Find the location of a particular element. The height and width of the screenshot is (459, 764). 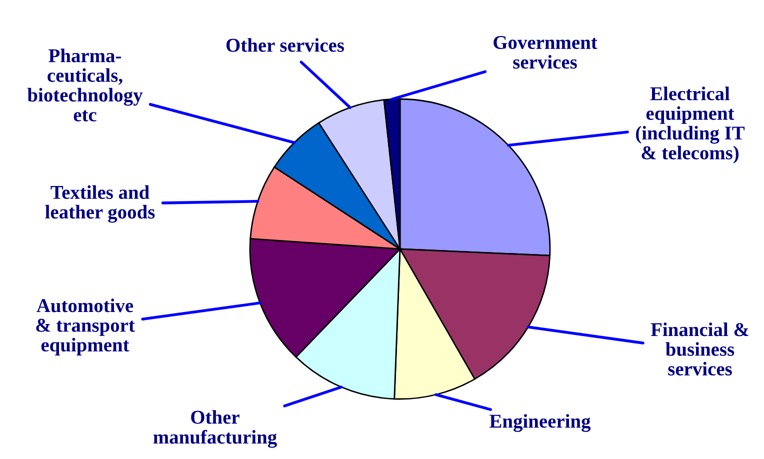

slice-label: Other services is located at coordinates (285, 45).